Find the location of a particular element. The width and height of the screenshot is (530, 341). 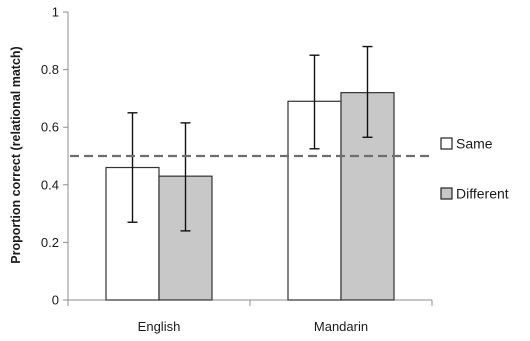

bar-different-mandarin is located at coordinates (367, 196).